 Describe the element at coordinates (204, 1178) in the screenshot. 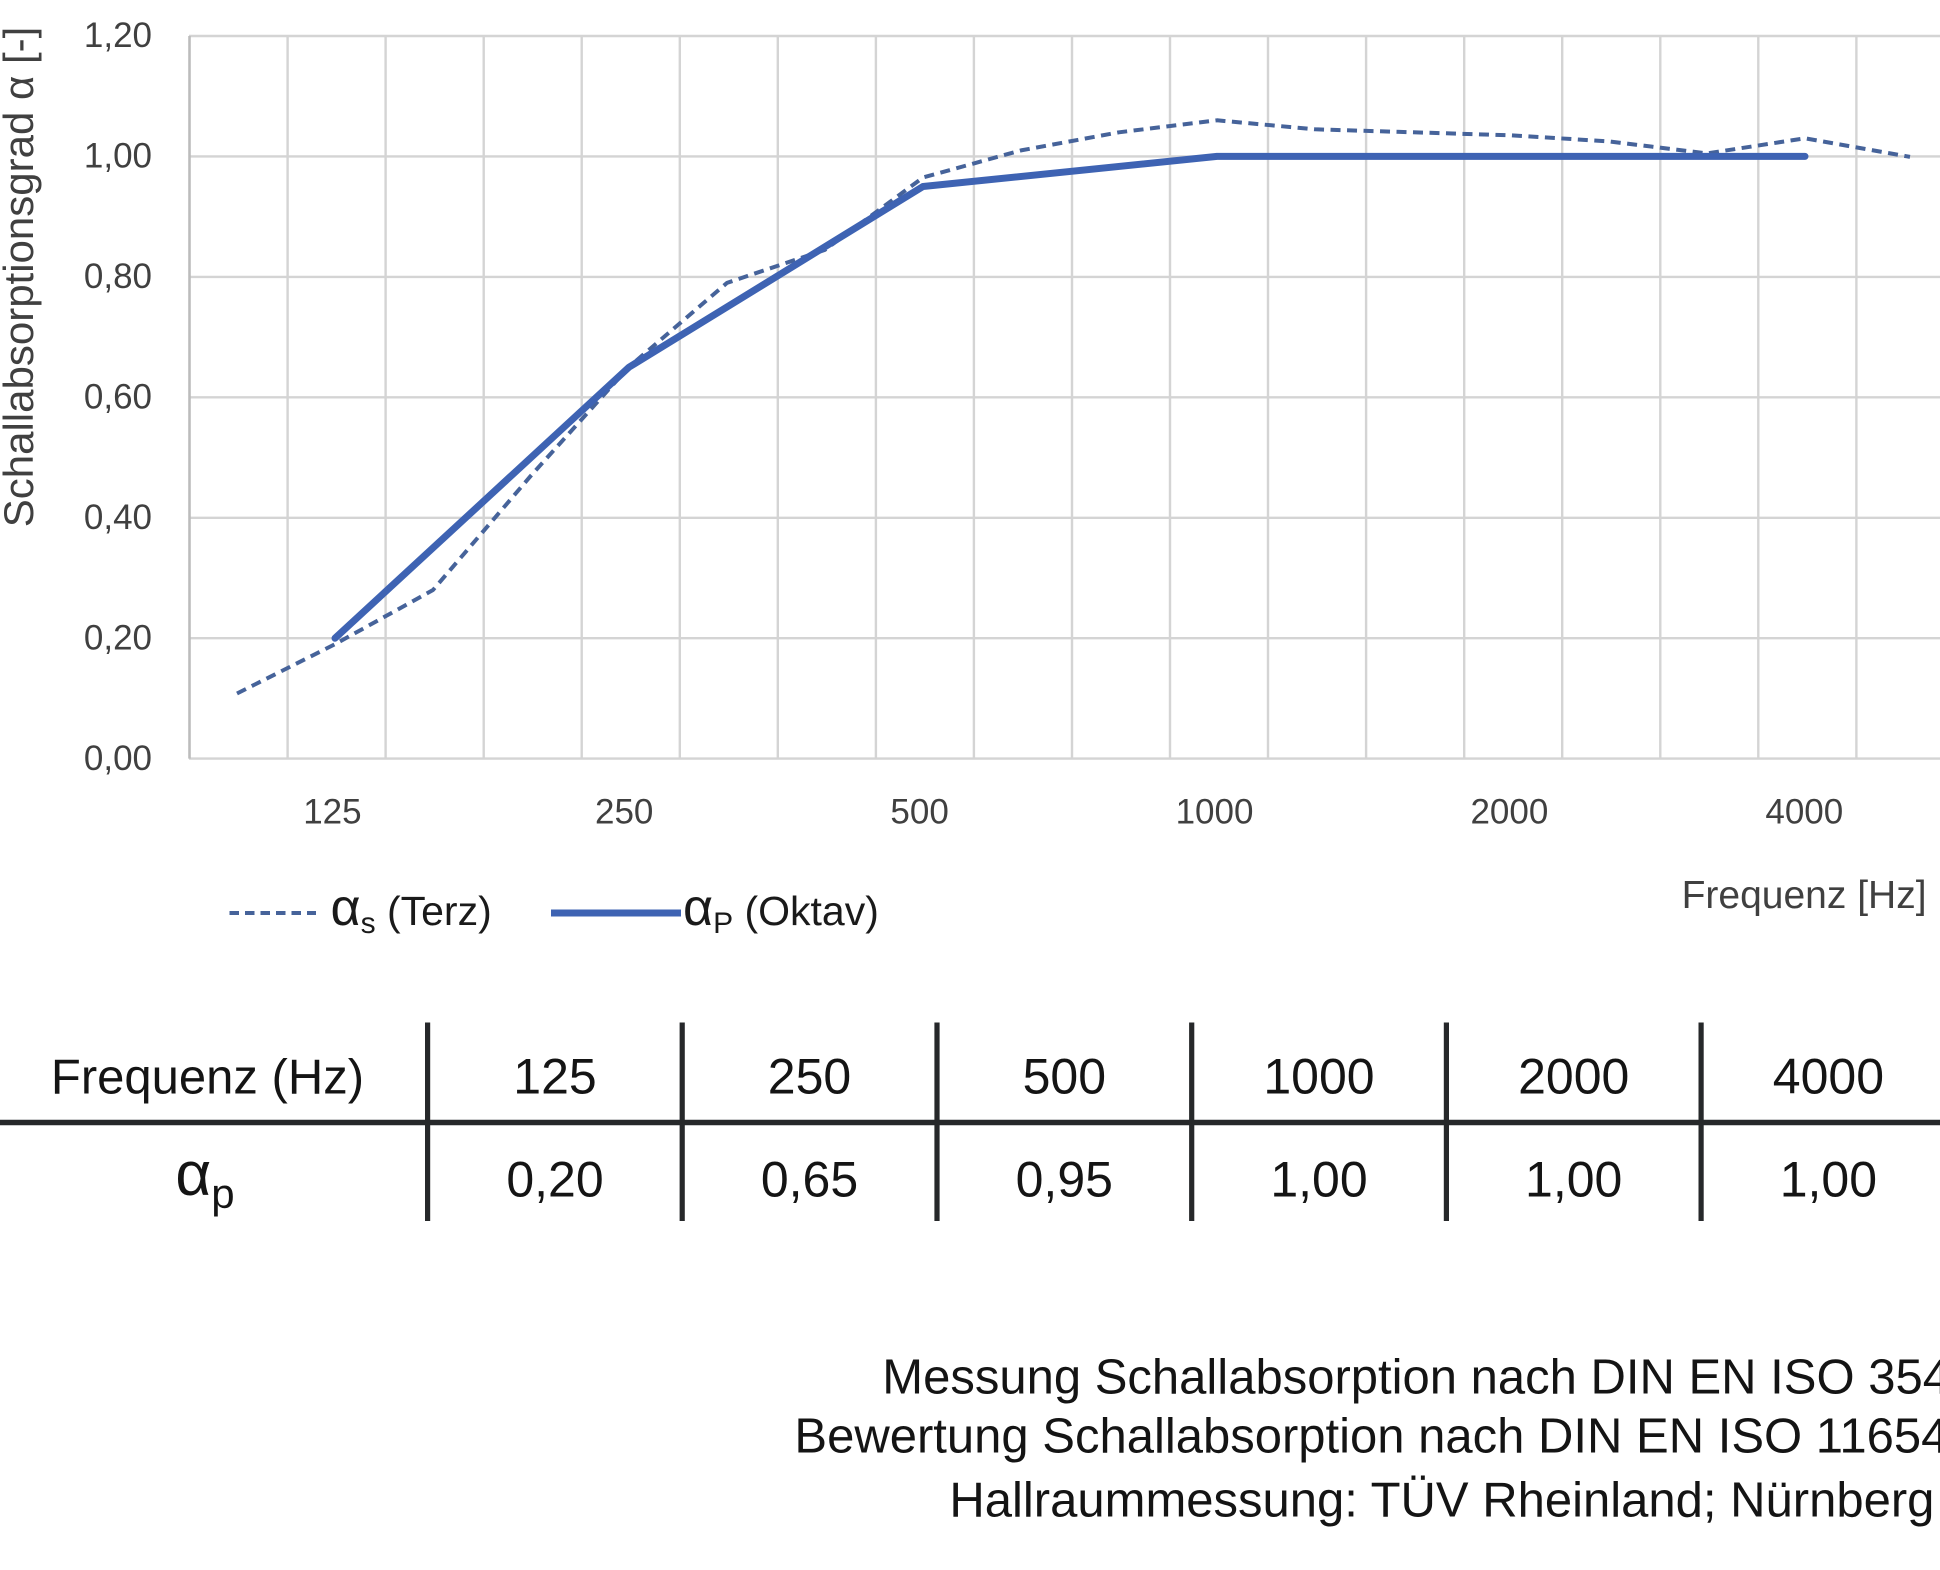

I see `svg-text: αp` at that location.